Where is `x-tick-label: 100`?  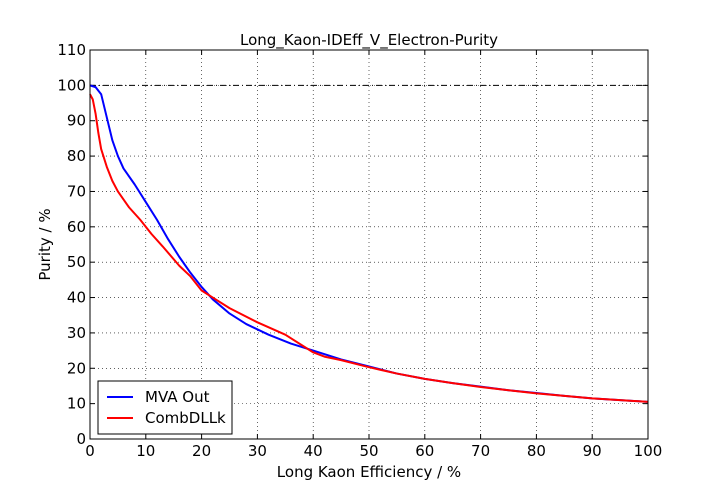
x-tick-label: 100 is located at coordinates (648, 451).